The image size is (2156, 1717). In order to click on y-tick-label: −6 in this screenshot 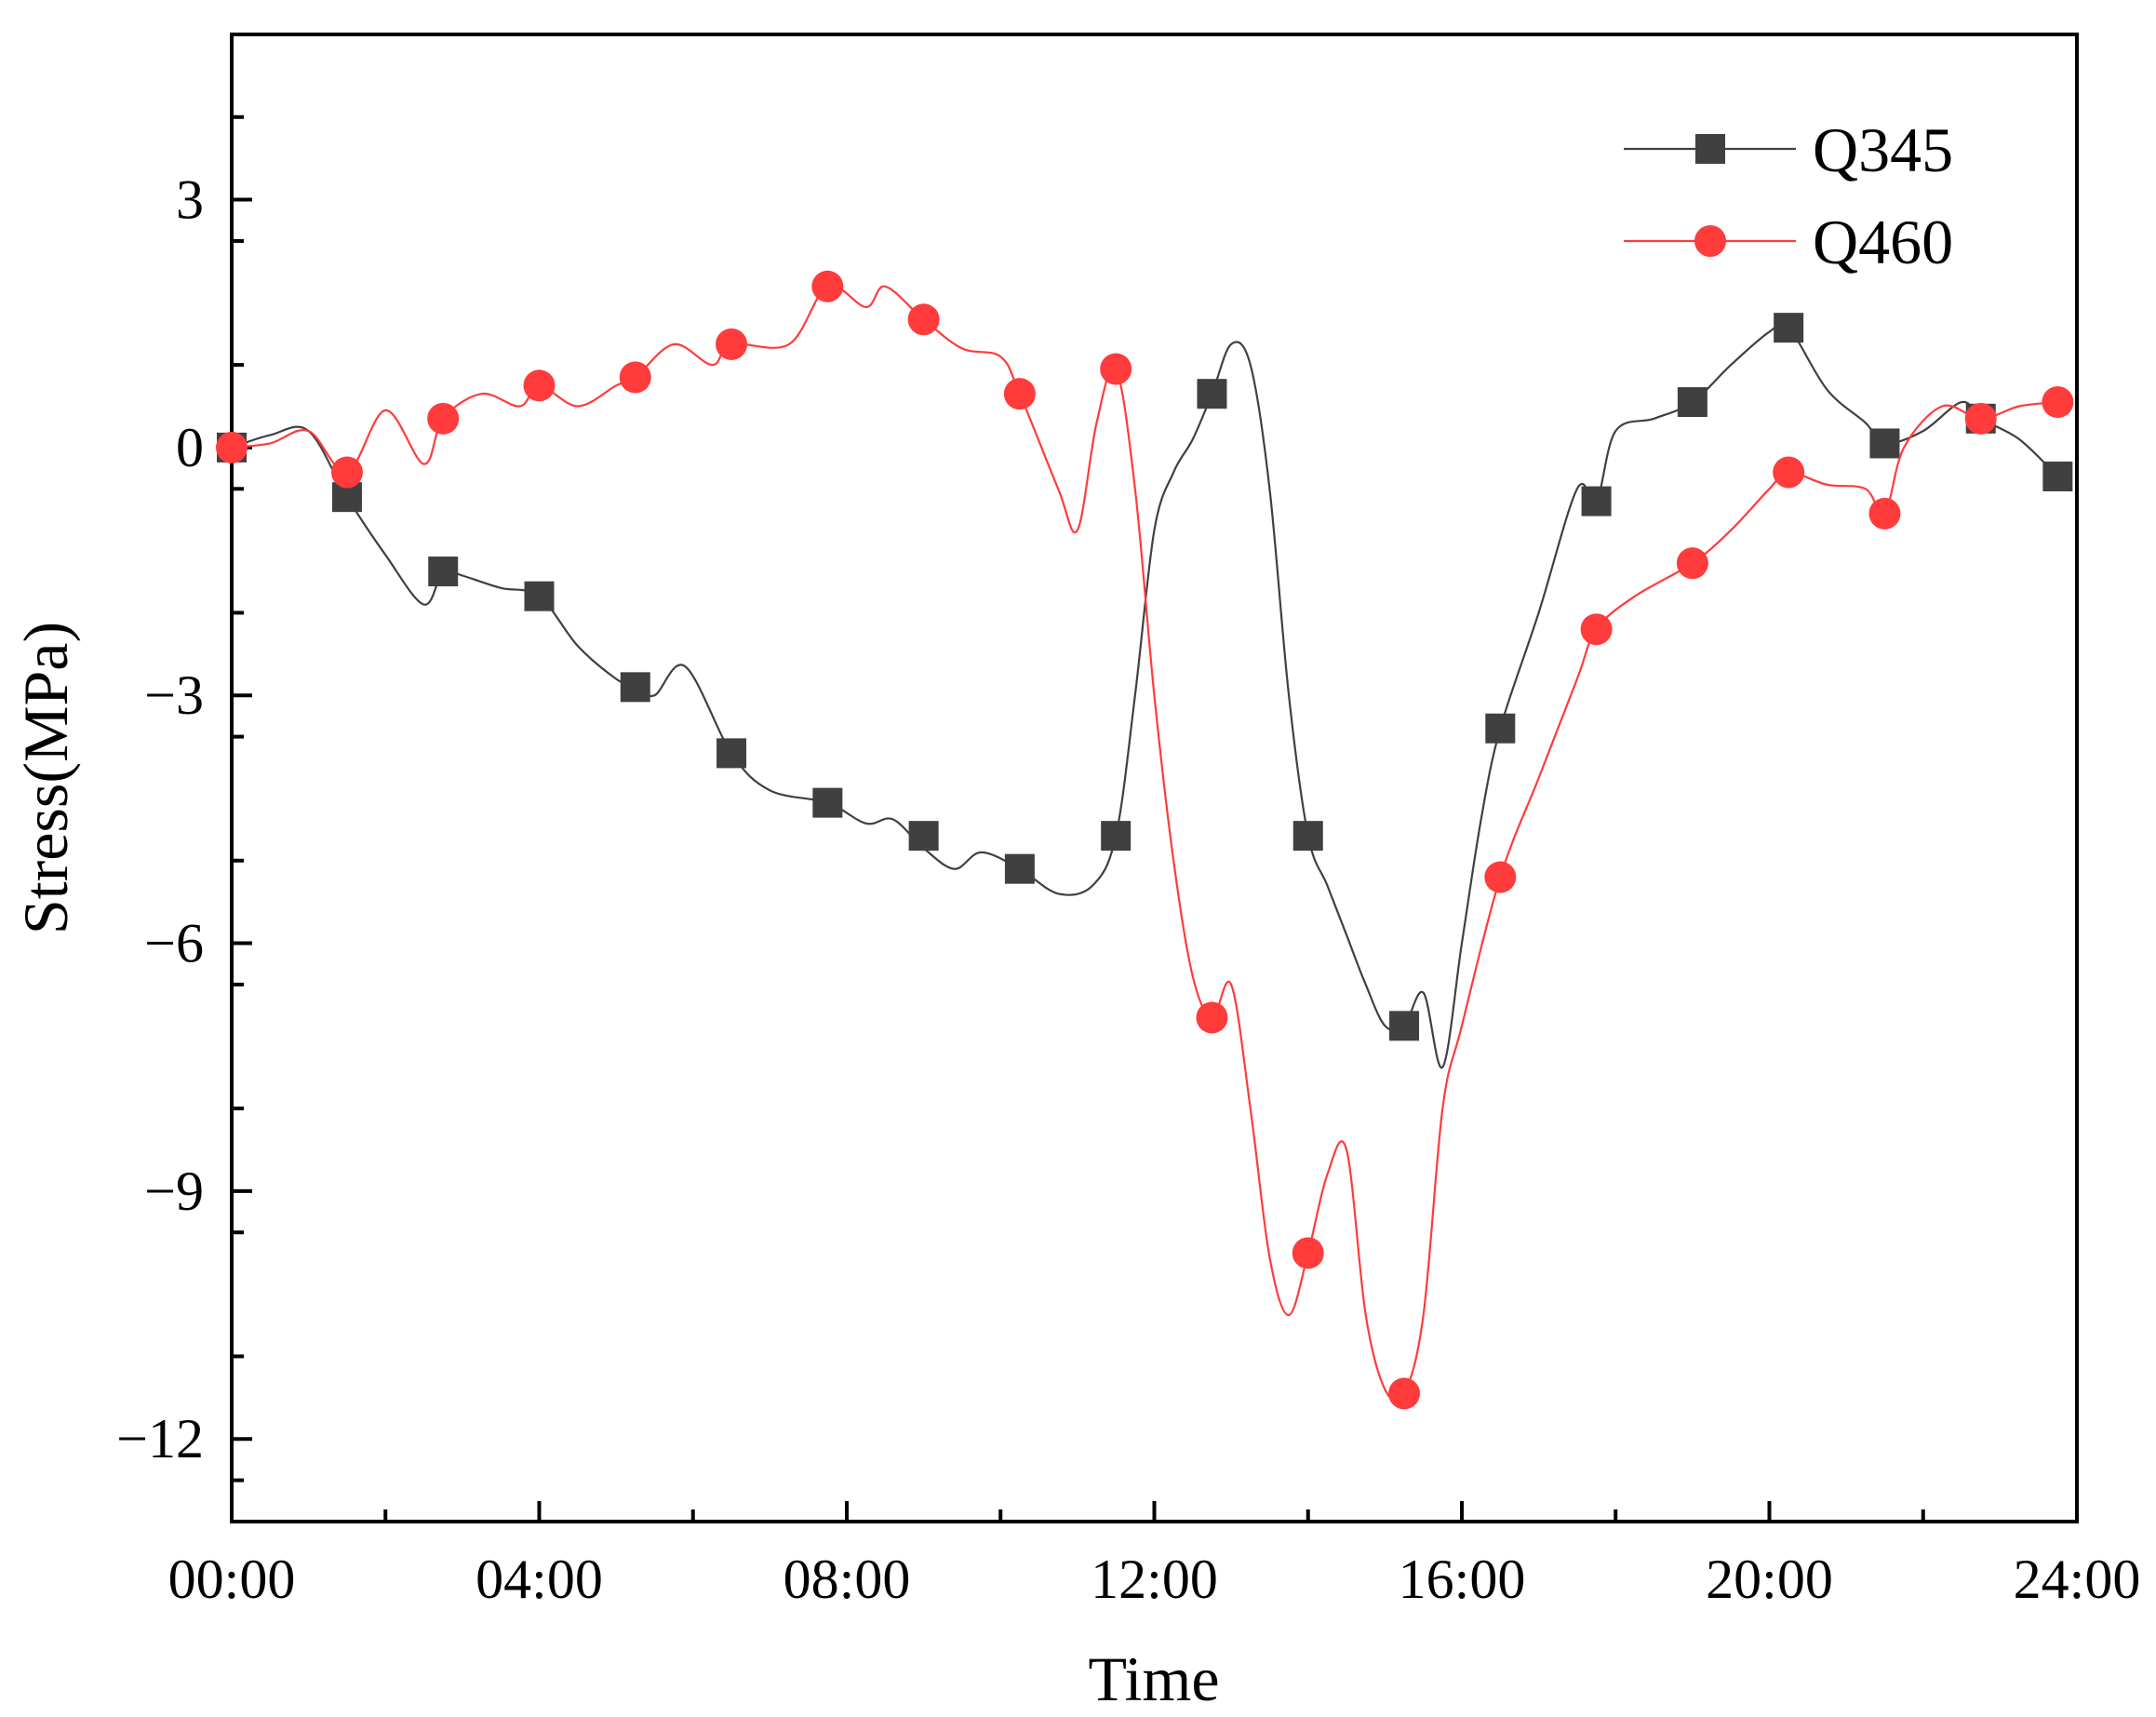, I will do `click(174, 943)`.